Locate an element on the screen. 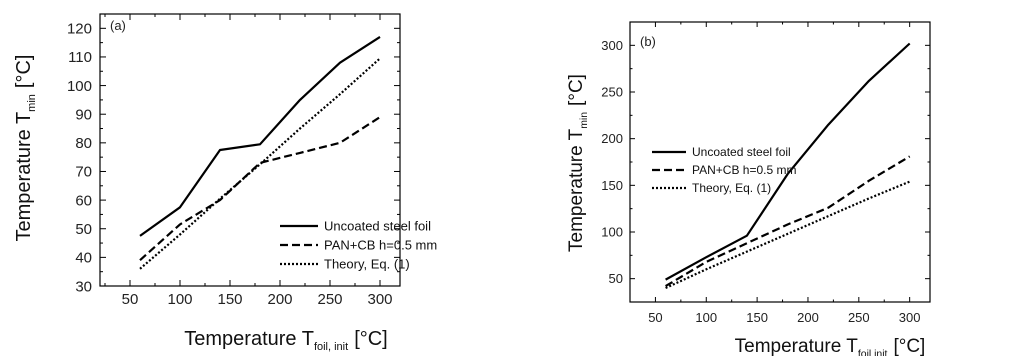 The height and width of the screenshot is (356, 1011). y-tick-label: 120 is located at coordinates (79, 29).